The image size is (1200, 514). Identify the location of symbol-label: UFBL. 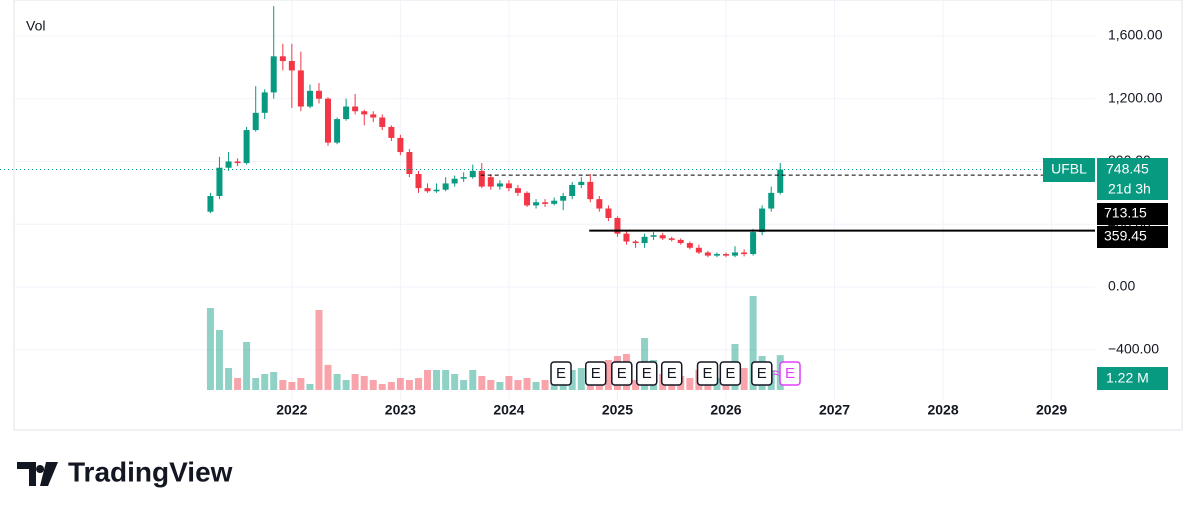
(1069, 169).